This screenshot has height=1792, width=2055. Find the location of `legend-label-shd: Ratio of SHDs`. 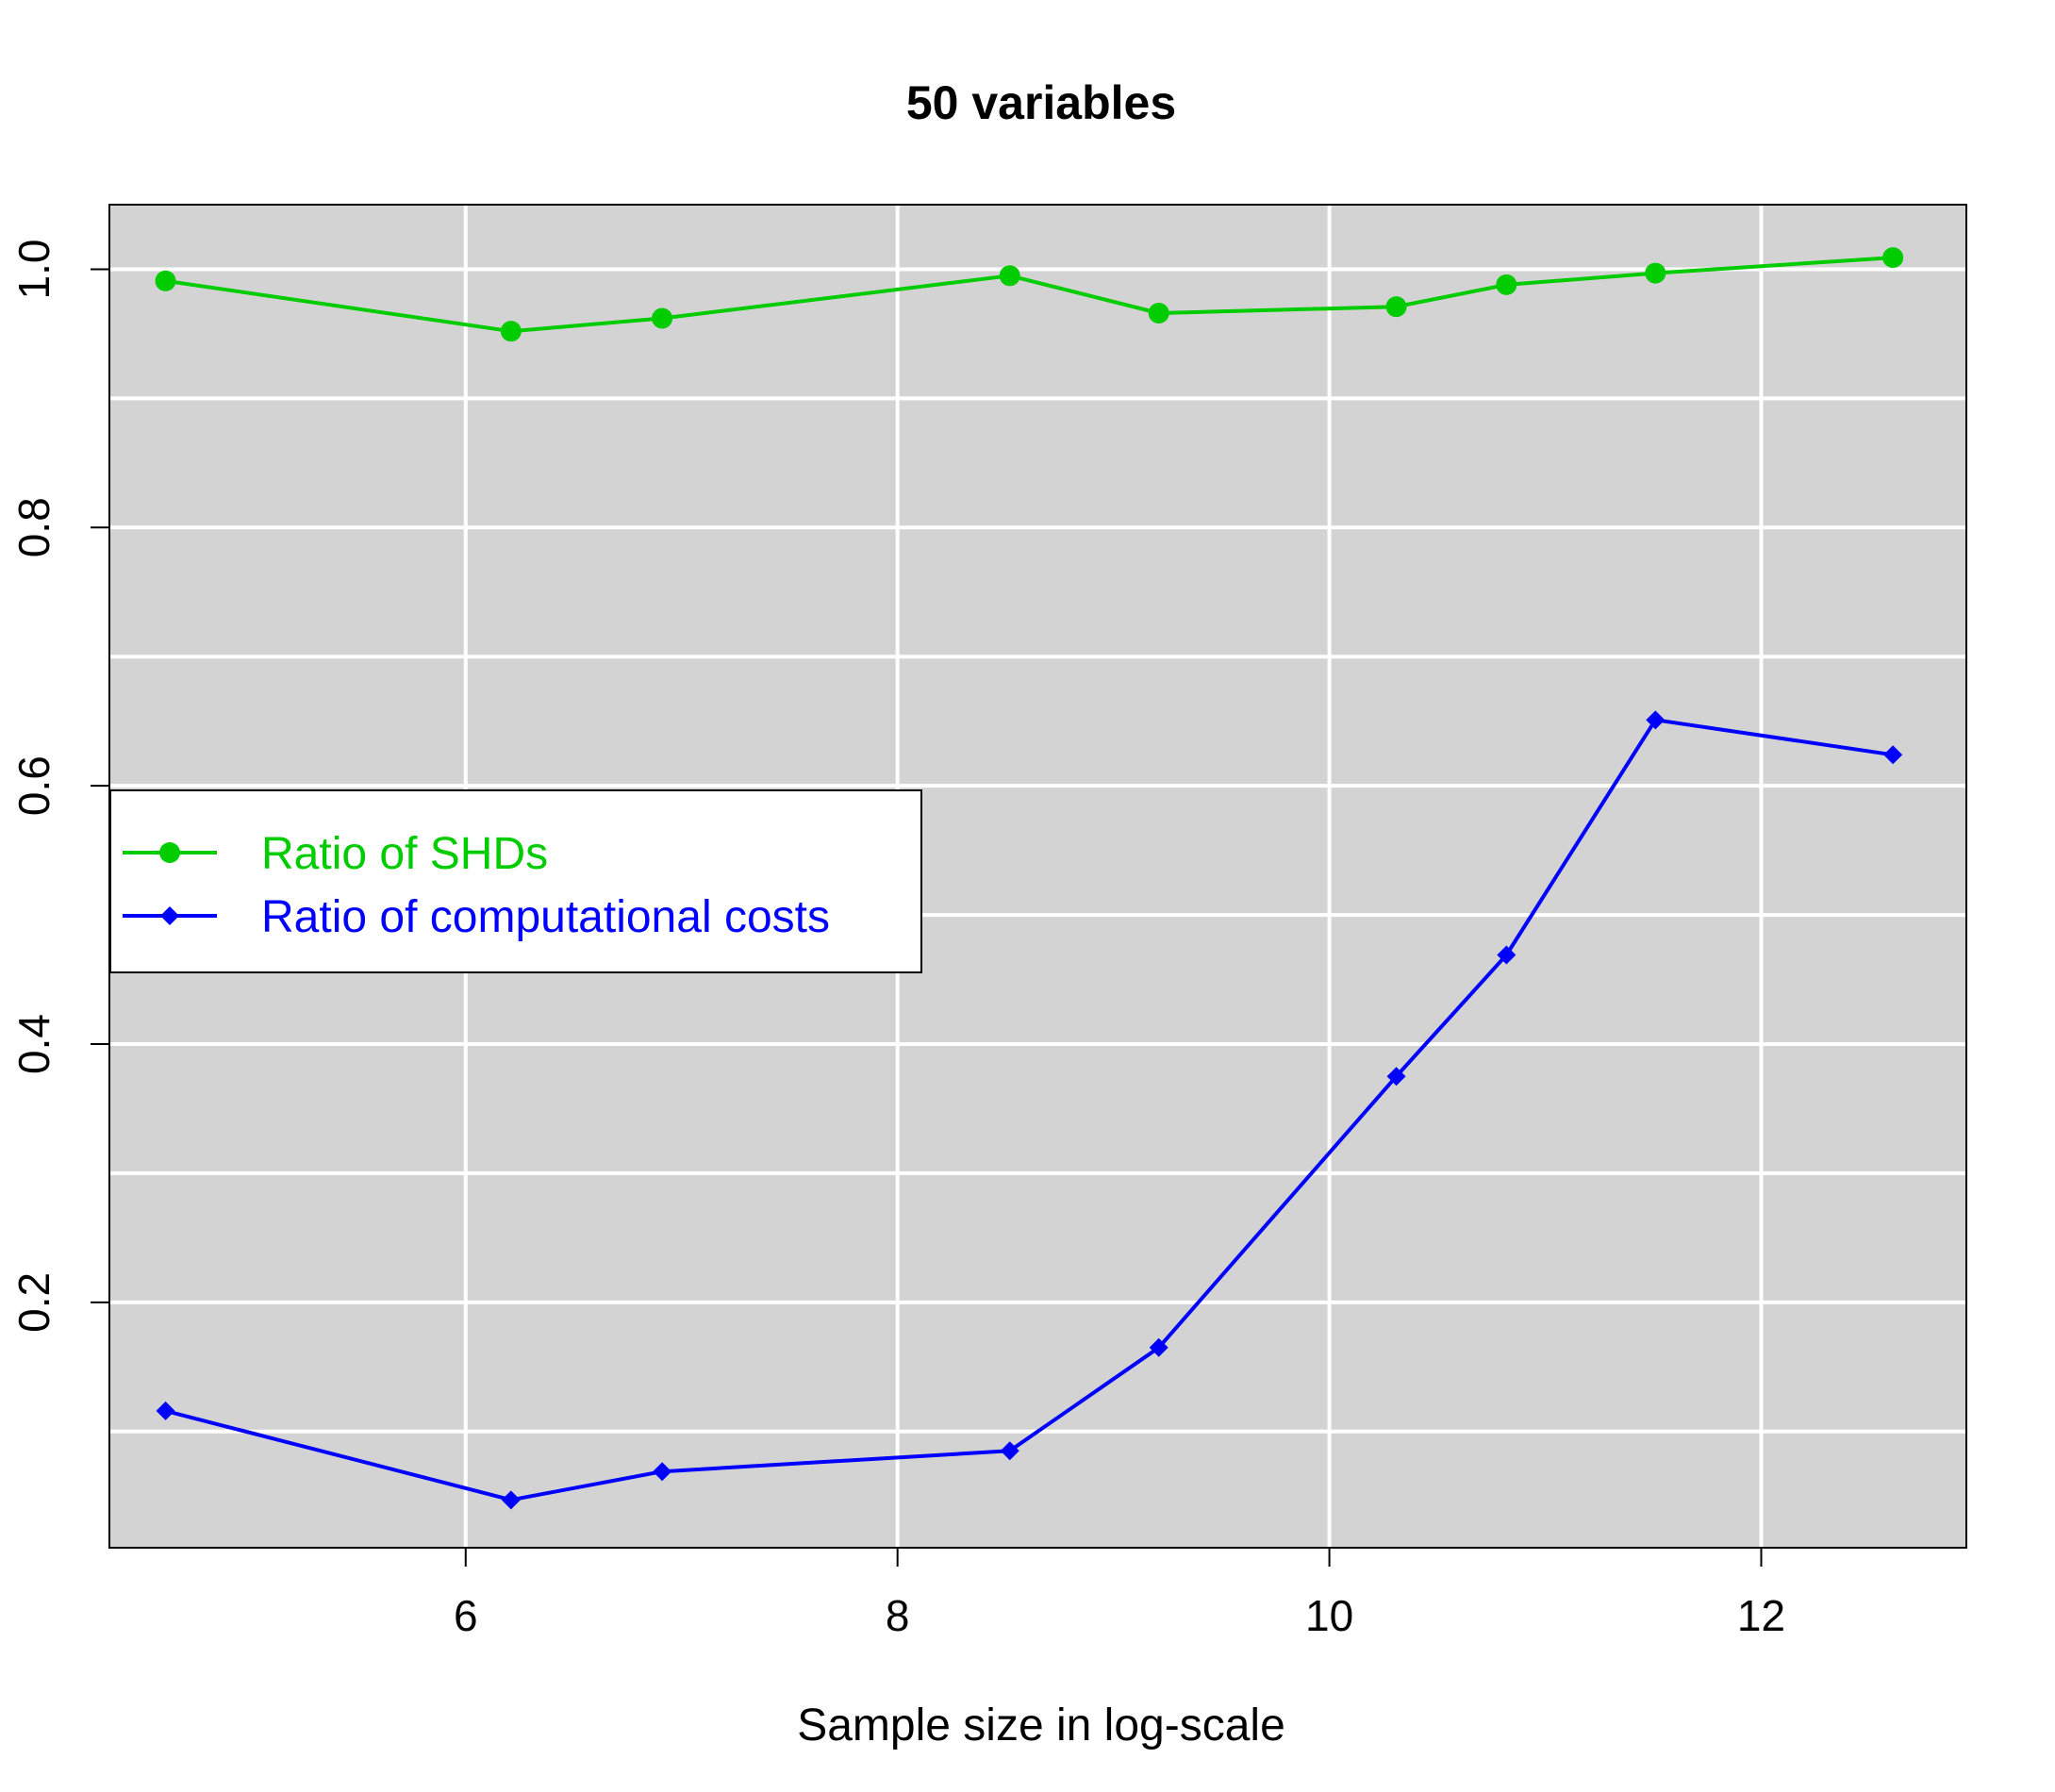

legend-label-shd: Ratio of SHDs is located at coordinates (405, 854).